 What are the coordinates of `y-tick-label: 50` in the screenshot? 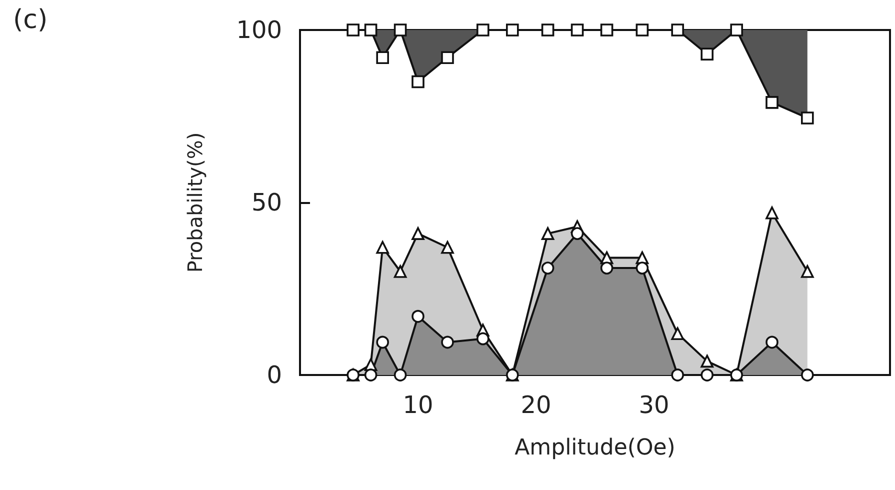 It's located at (266, 202).